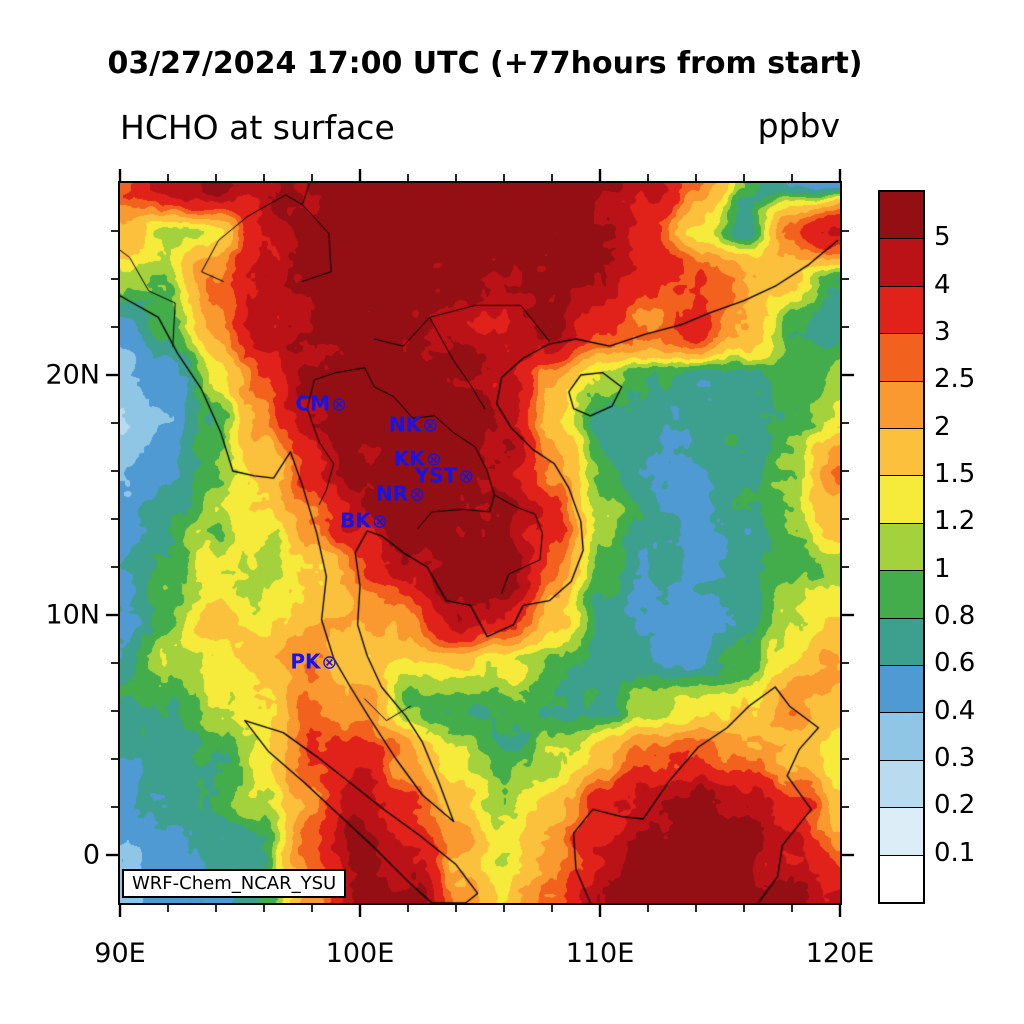 Image resolution: width=1024 pixels, height=1024 pixels. Describe the element at coordinates (955, 663) in the screenshot. I see `colorbar-tick-label-0.6: 0.6` at that location.